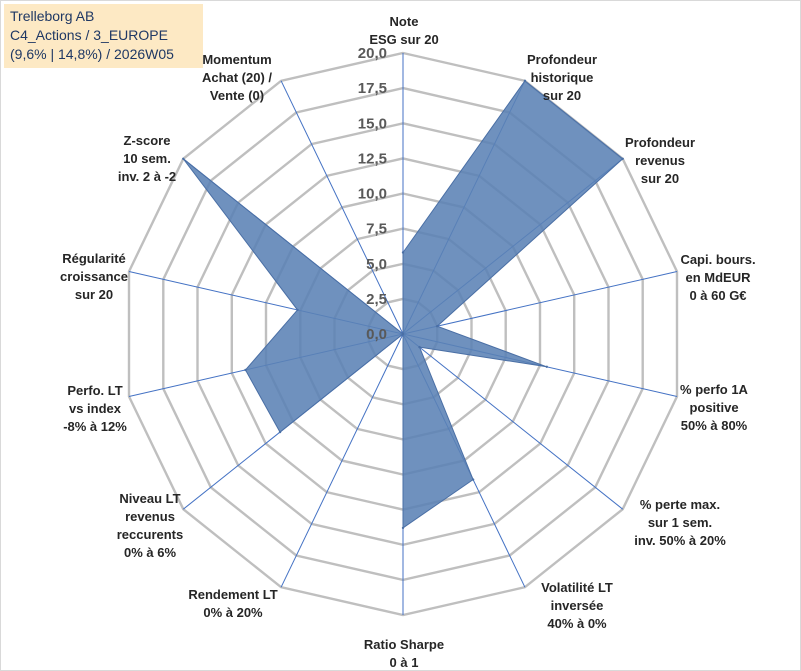 The width and height of the screenshot is (801, 671). What do you see at coordinates (680, 540) in the screenshot?
I see `axis-label-5-line-2: inv. 50% à 20%` at bounding box center [680, 540].